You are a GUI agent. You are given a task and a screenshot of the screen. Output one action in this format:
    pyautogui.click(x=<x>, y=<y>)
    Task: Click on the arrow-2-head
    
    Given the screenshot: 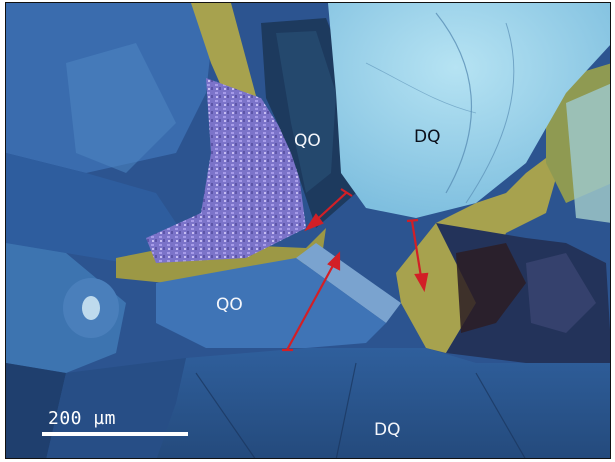 What is the action you would take?
    pyautogui.click(x=421, y=282)
    